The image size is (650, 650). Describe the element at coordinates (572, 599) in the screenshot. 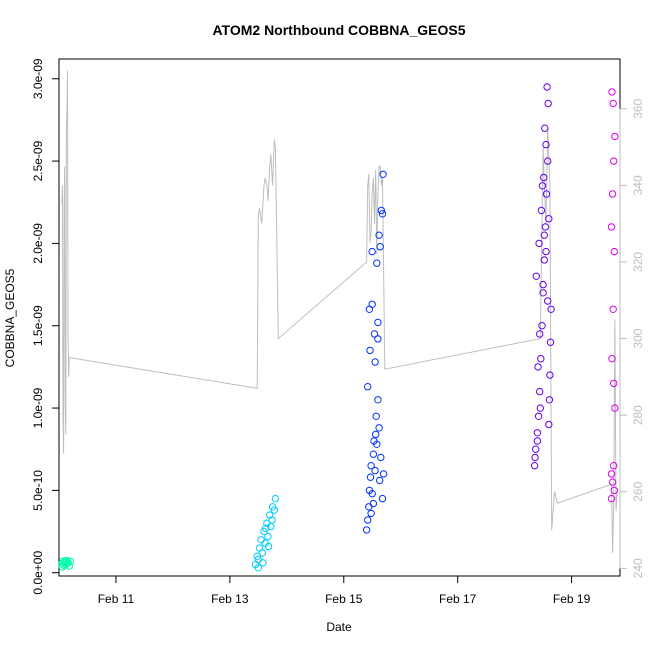

I see `x-tick-label: Feb 19` at that location.